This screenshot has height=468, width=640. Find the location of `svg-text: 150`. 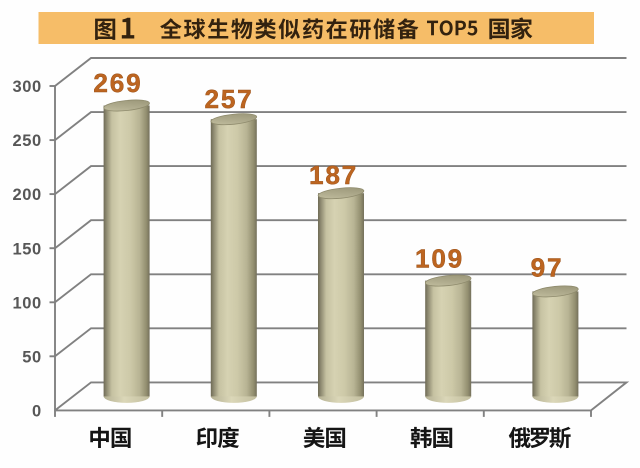

svg-text: 150 is located at coordinates (26, 249).